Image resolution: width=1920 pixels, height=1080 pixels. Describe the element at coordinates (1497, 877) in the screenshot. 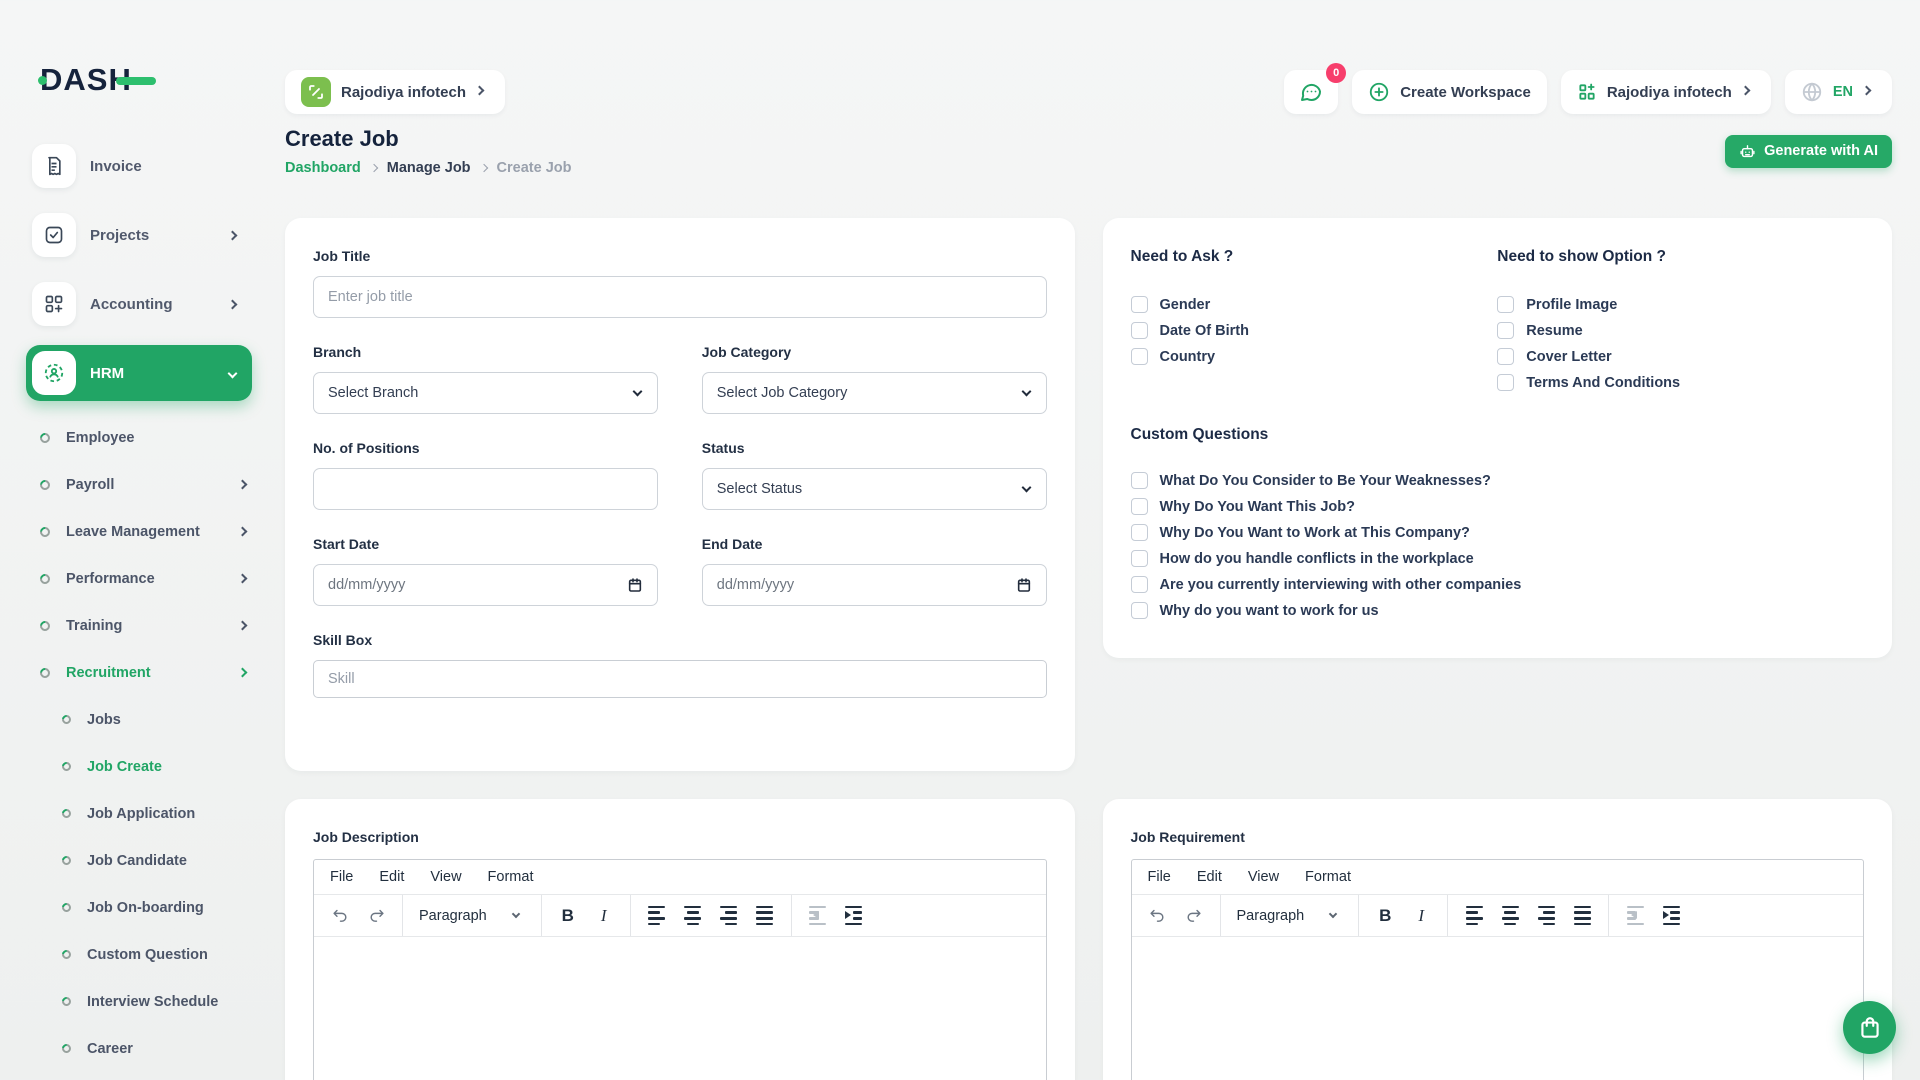

I see `editor-menubar: File Edit View Format` at that location.